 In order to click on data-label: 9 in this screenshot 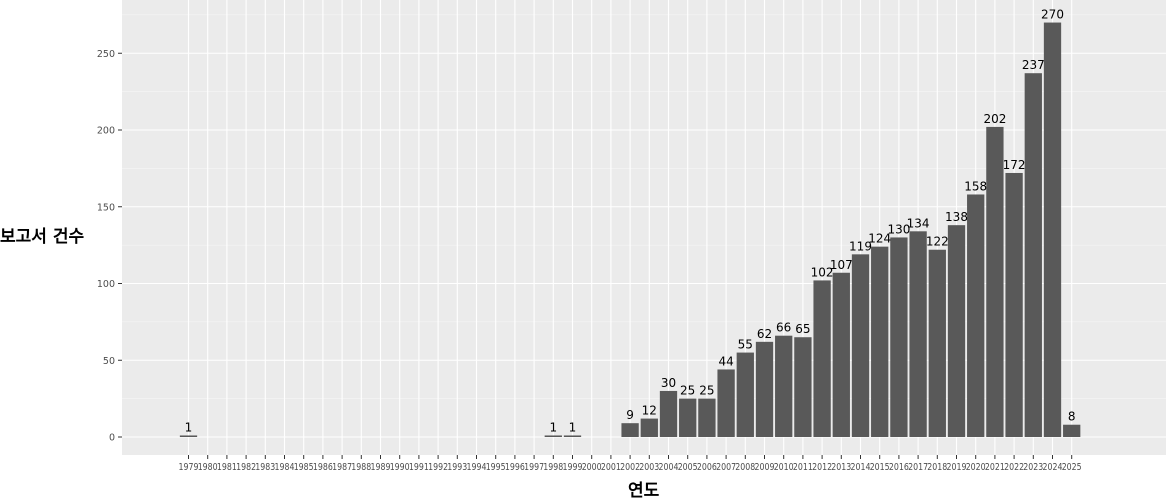, I will do `click(630, 415)`.